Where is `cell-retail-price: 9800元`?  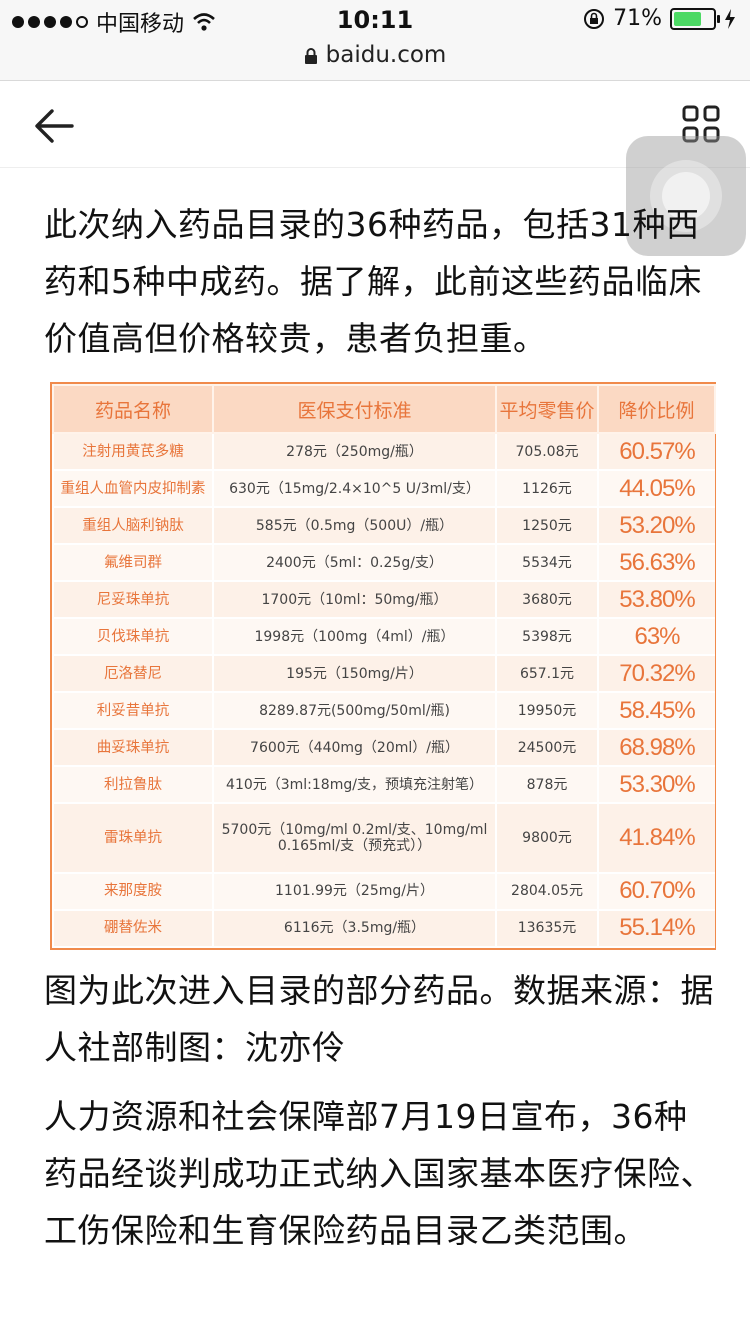
cell-retail-price: 9800元 is located at coordinates (546, 838).